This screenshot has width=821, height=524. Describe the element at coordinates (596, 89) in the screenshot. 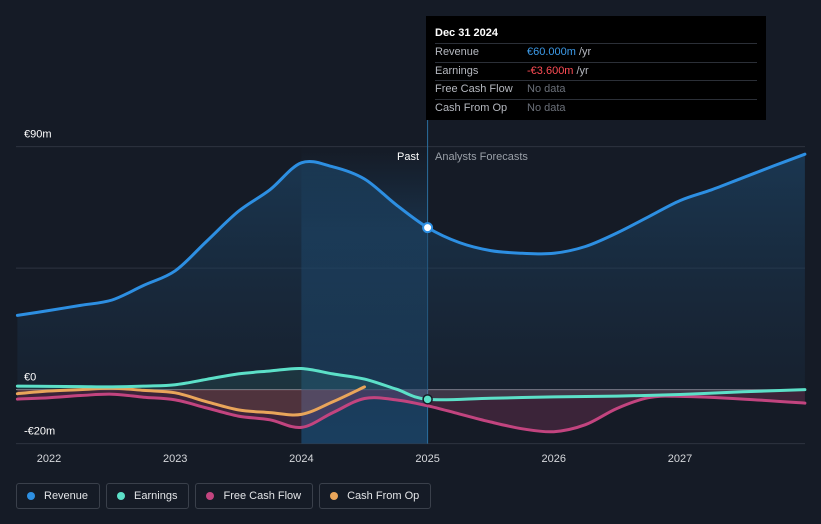

I see `tooltip-row-free-cash-flow: Free Cash Flow No data` at that location.